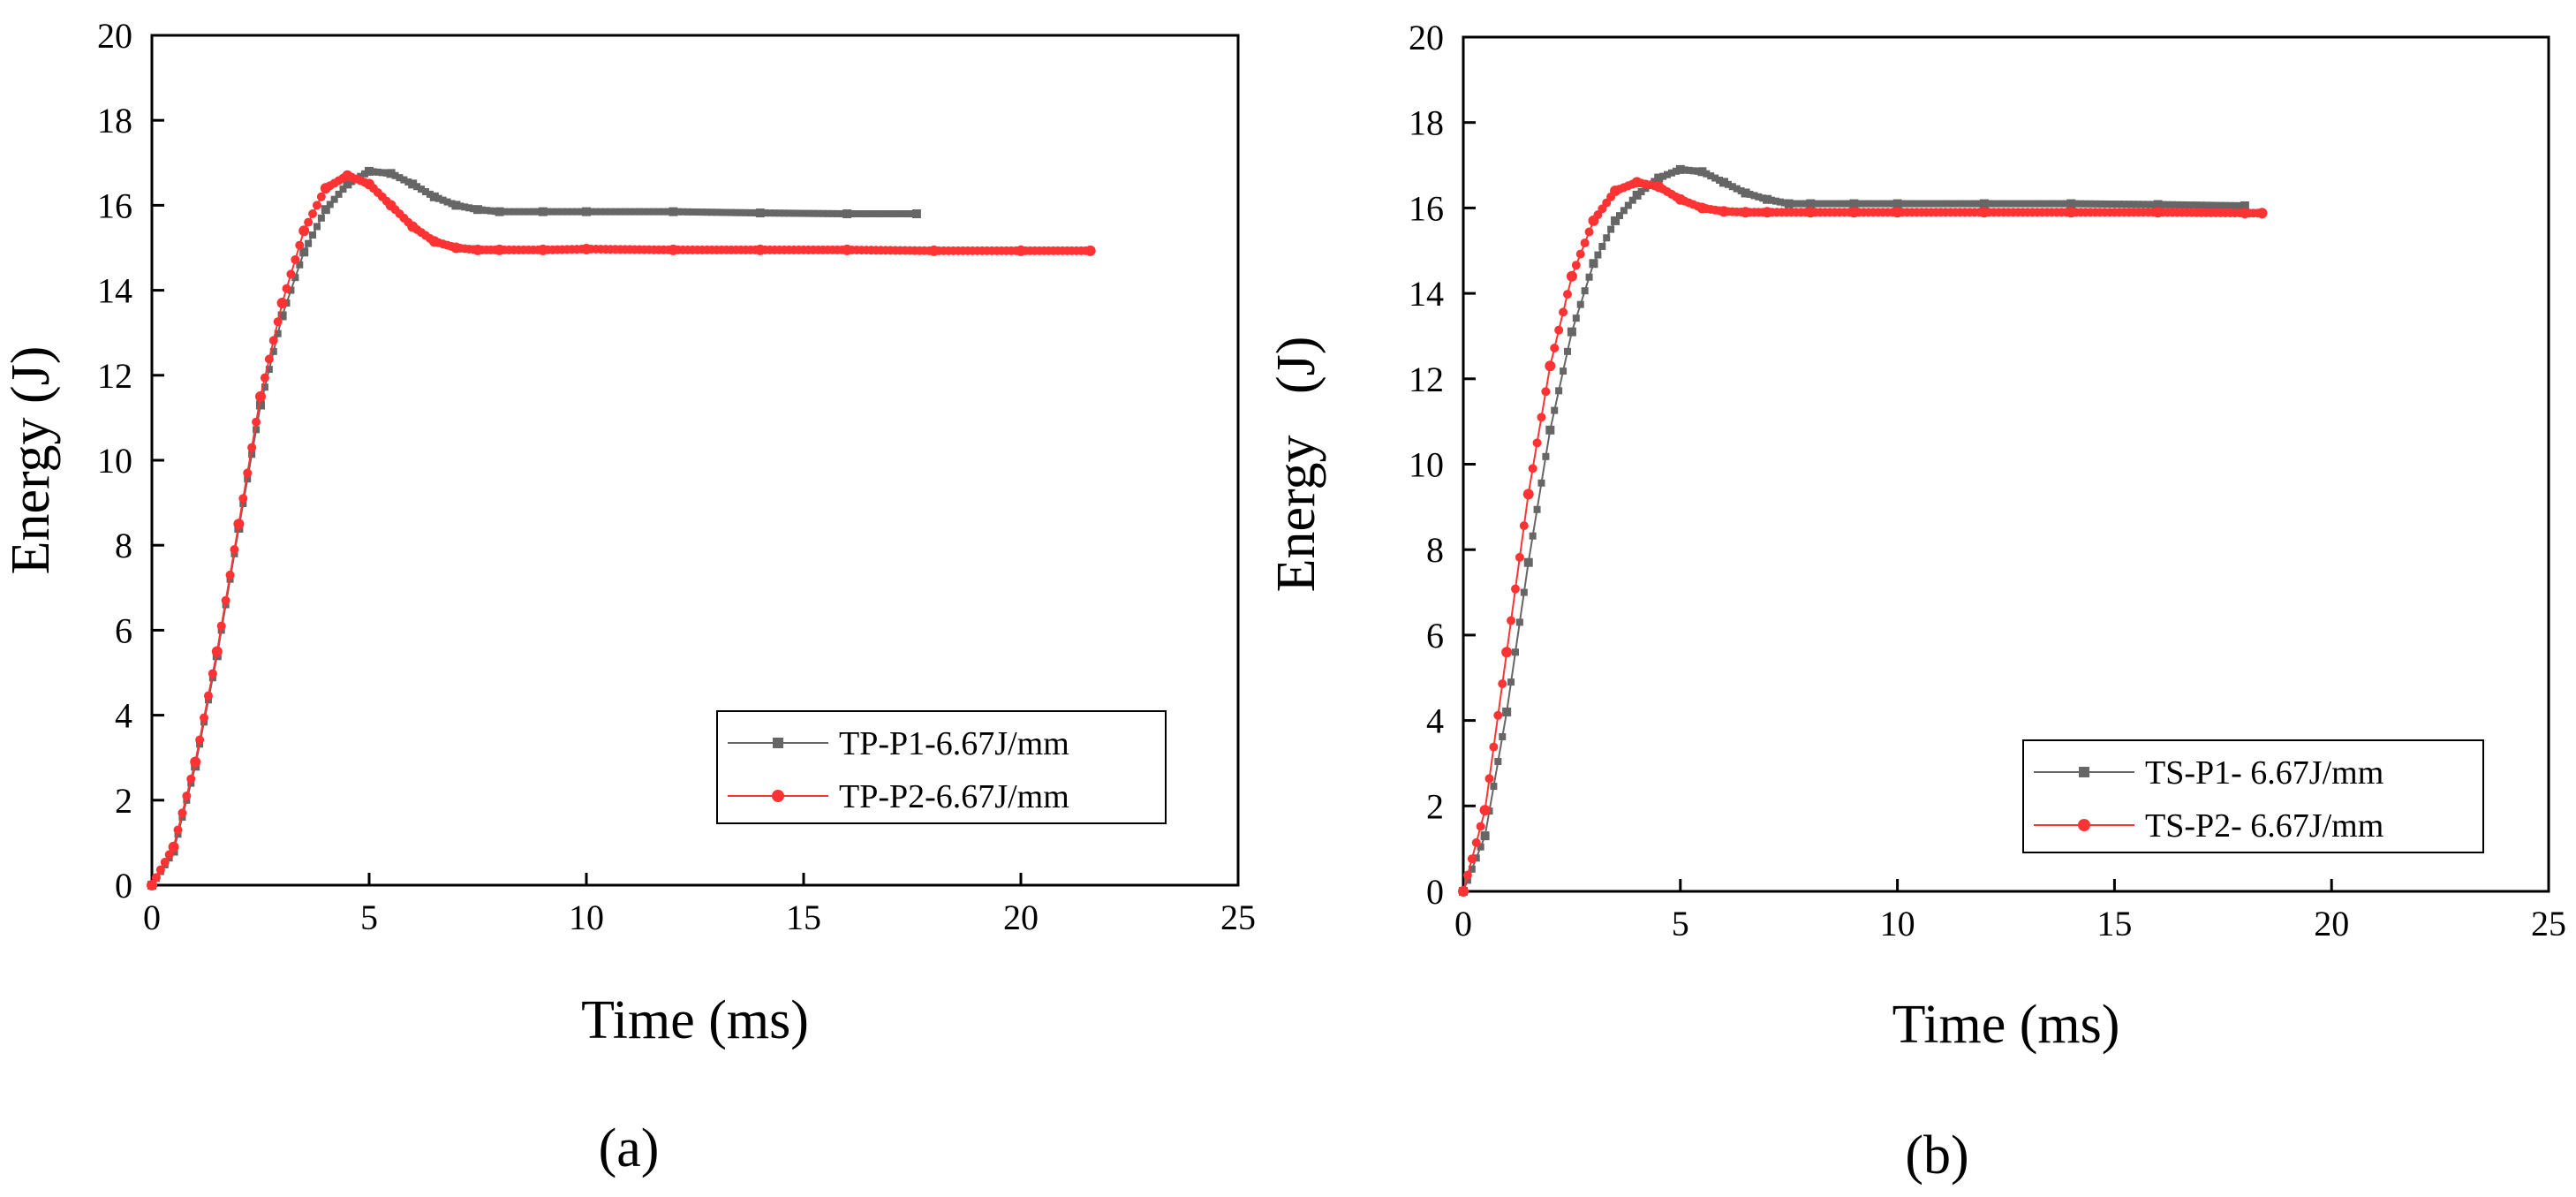 The width and height of the screenshot is (2576, 1197). I want to click on x-tick-label: 20, so click(1021, 918).